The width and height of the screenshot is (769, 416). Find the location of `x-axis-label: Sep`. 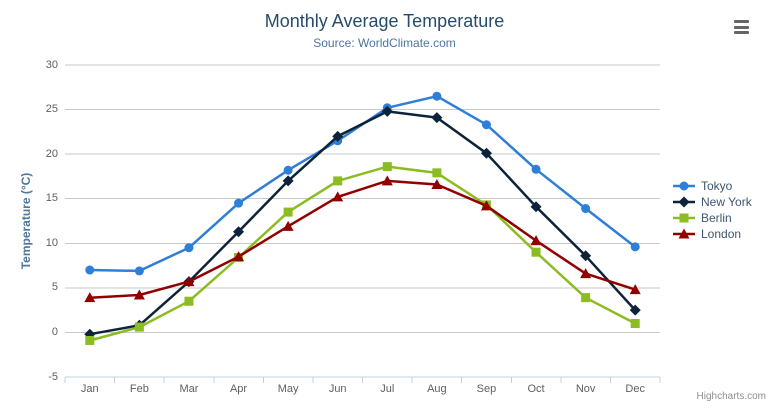

x-axis-label: Sep is located at coordinates (486, 389).